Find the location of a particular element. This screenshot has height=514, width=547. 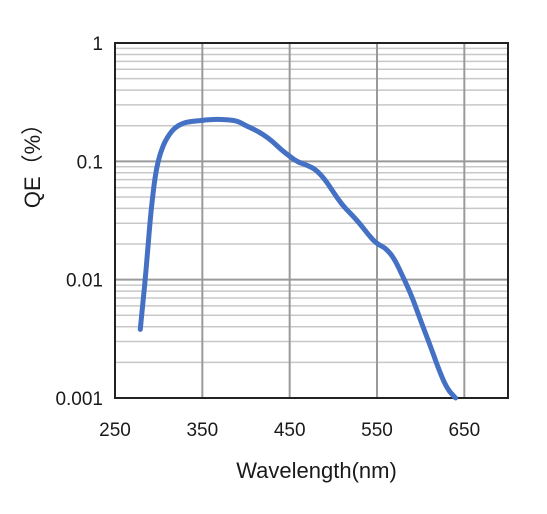

y-axis-ticks: 0.001 0.01 0.1 1 is located at coordinates (79, 222).